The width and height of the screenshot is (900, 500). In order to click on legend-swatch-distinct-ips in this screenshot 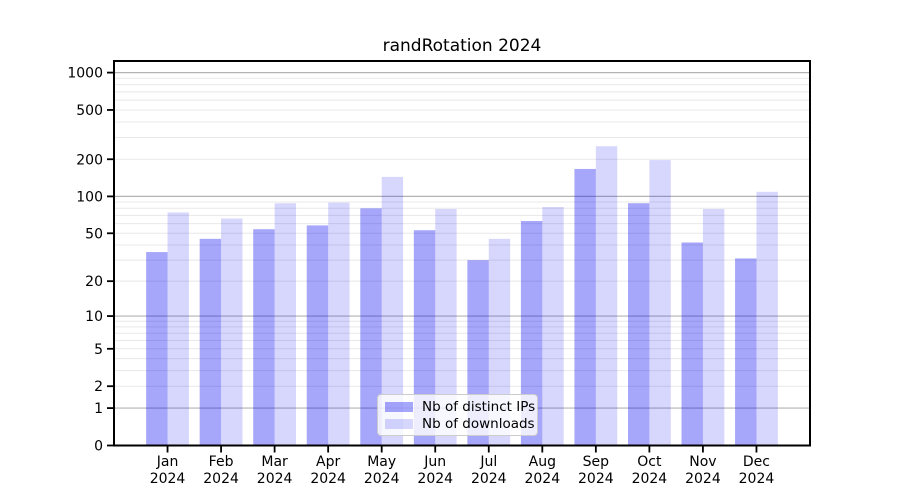, I will do `click(399, 406)`.